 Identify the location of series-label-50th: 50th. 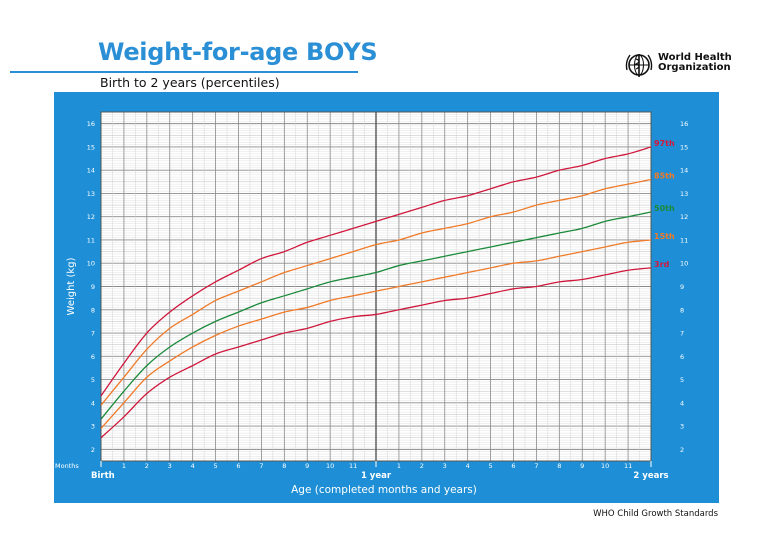
(664, 208).